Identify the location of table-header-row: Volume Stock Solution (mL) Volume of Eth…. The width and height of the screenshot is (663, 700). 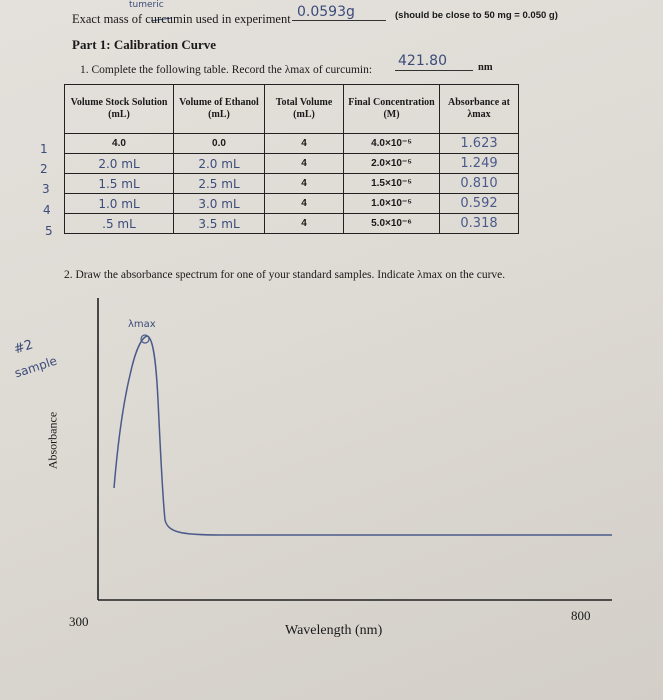
(291, 109).